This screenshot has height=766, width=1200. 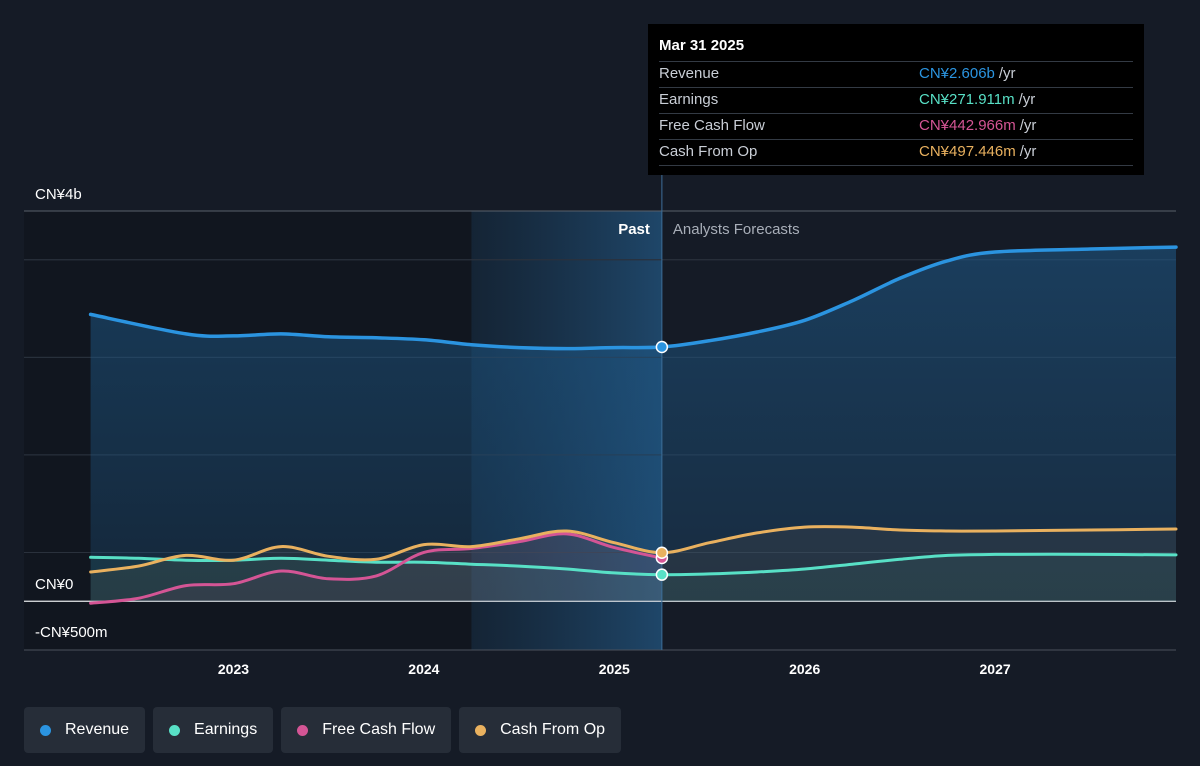 What do you see at coordinates (967, 151) in the screenshot?
I see `tooltip-row-value: CN¥497.446m` at bounding box center [967, 151].